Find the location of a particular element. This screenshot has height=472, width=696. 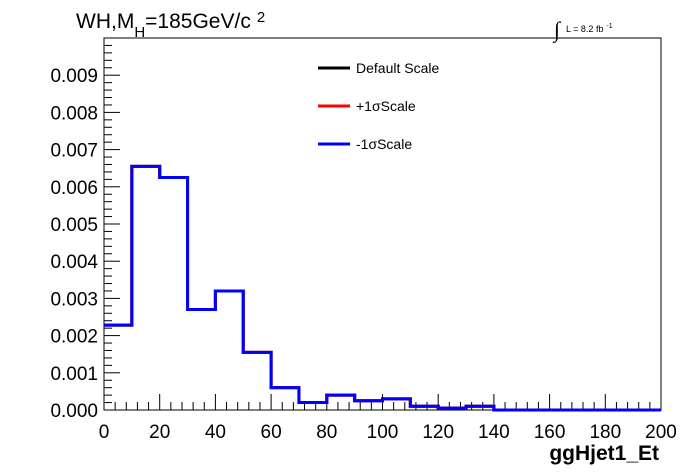

x-tick-label: 180 is located at coordinates (605, 432).